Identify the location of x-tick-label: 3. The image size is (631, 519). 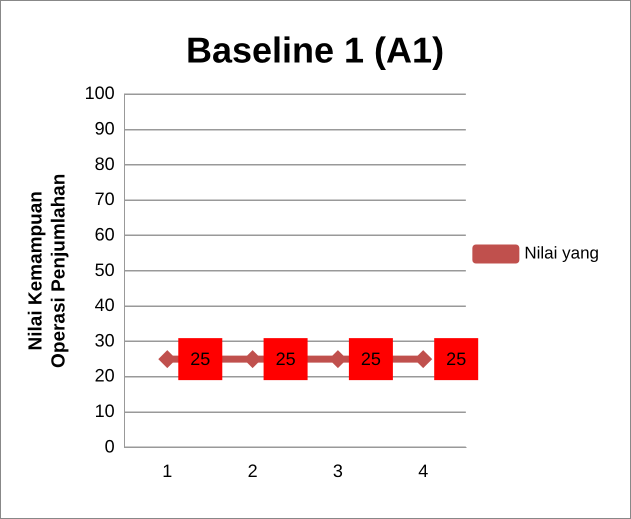
(337, 471).